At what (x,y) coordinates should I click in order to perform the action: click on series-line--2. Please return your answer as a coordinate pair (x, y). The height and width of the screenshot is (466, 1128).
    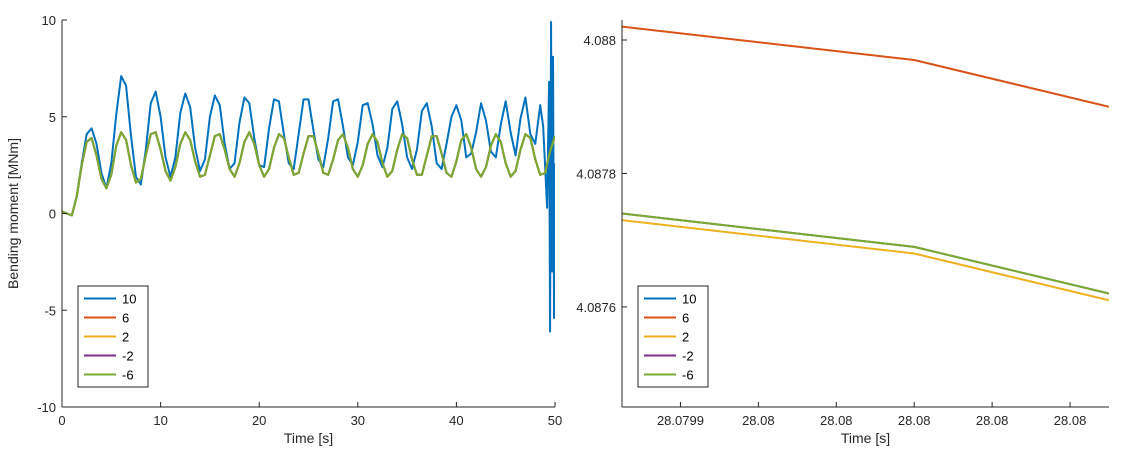
    Looking at the image, I should click on (865, 253).